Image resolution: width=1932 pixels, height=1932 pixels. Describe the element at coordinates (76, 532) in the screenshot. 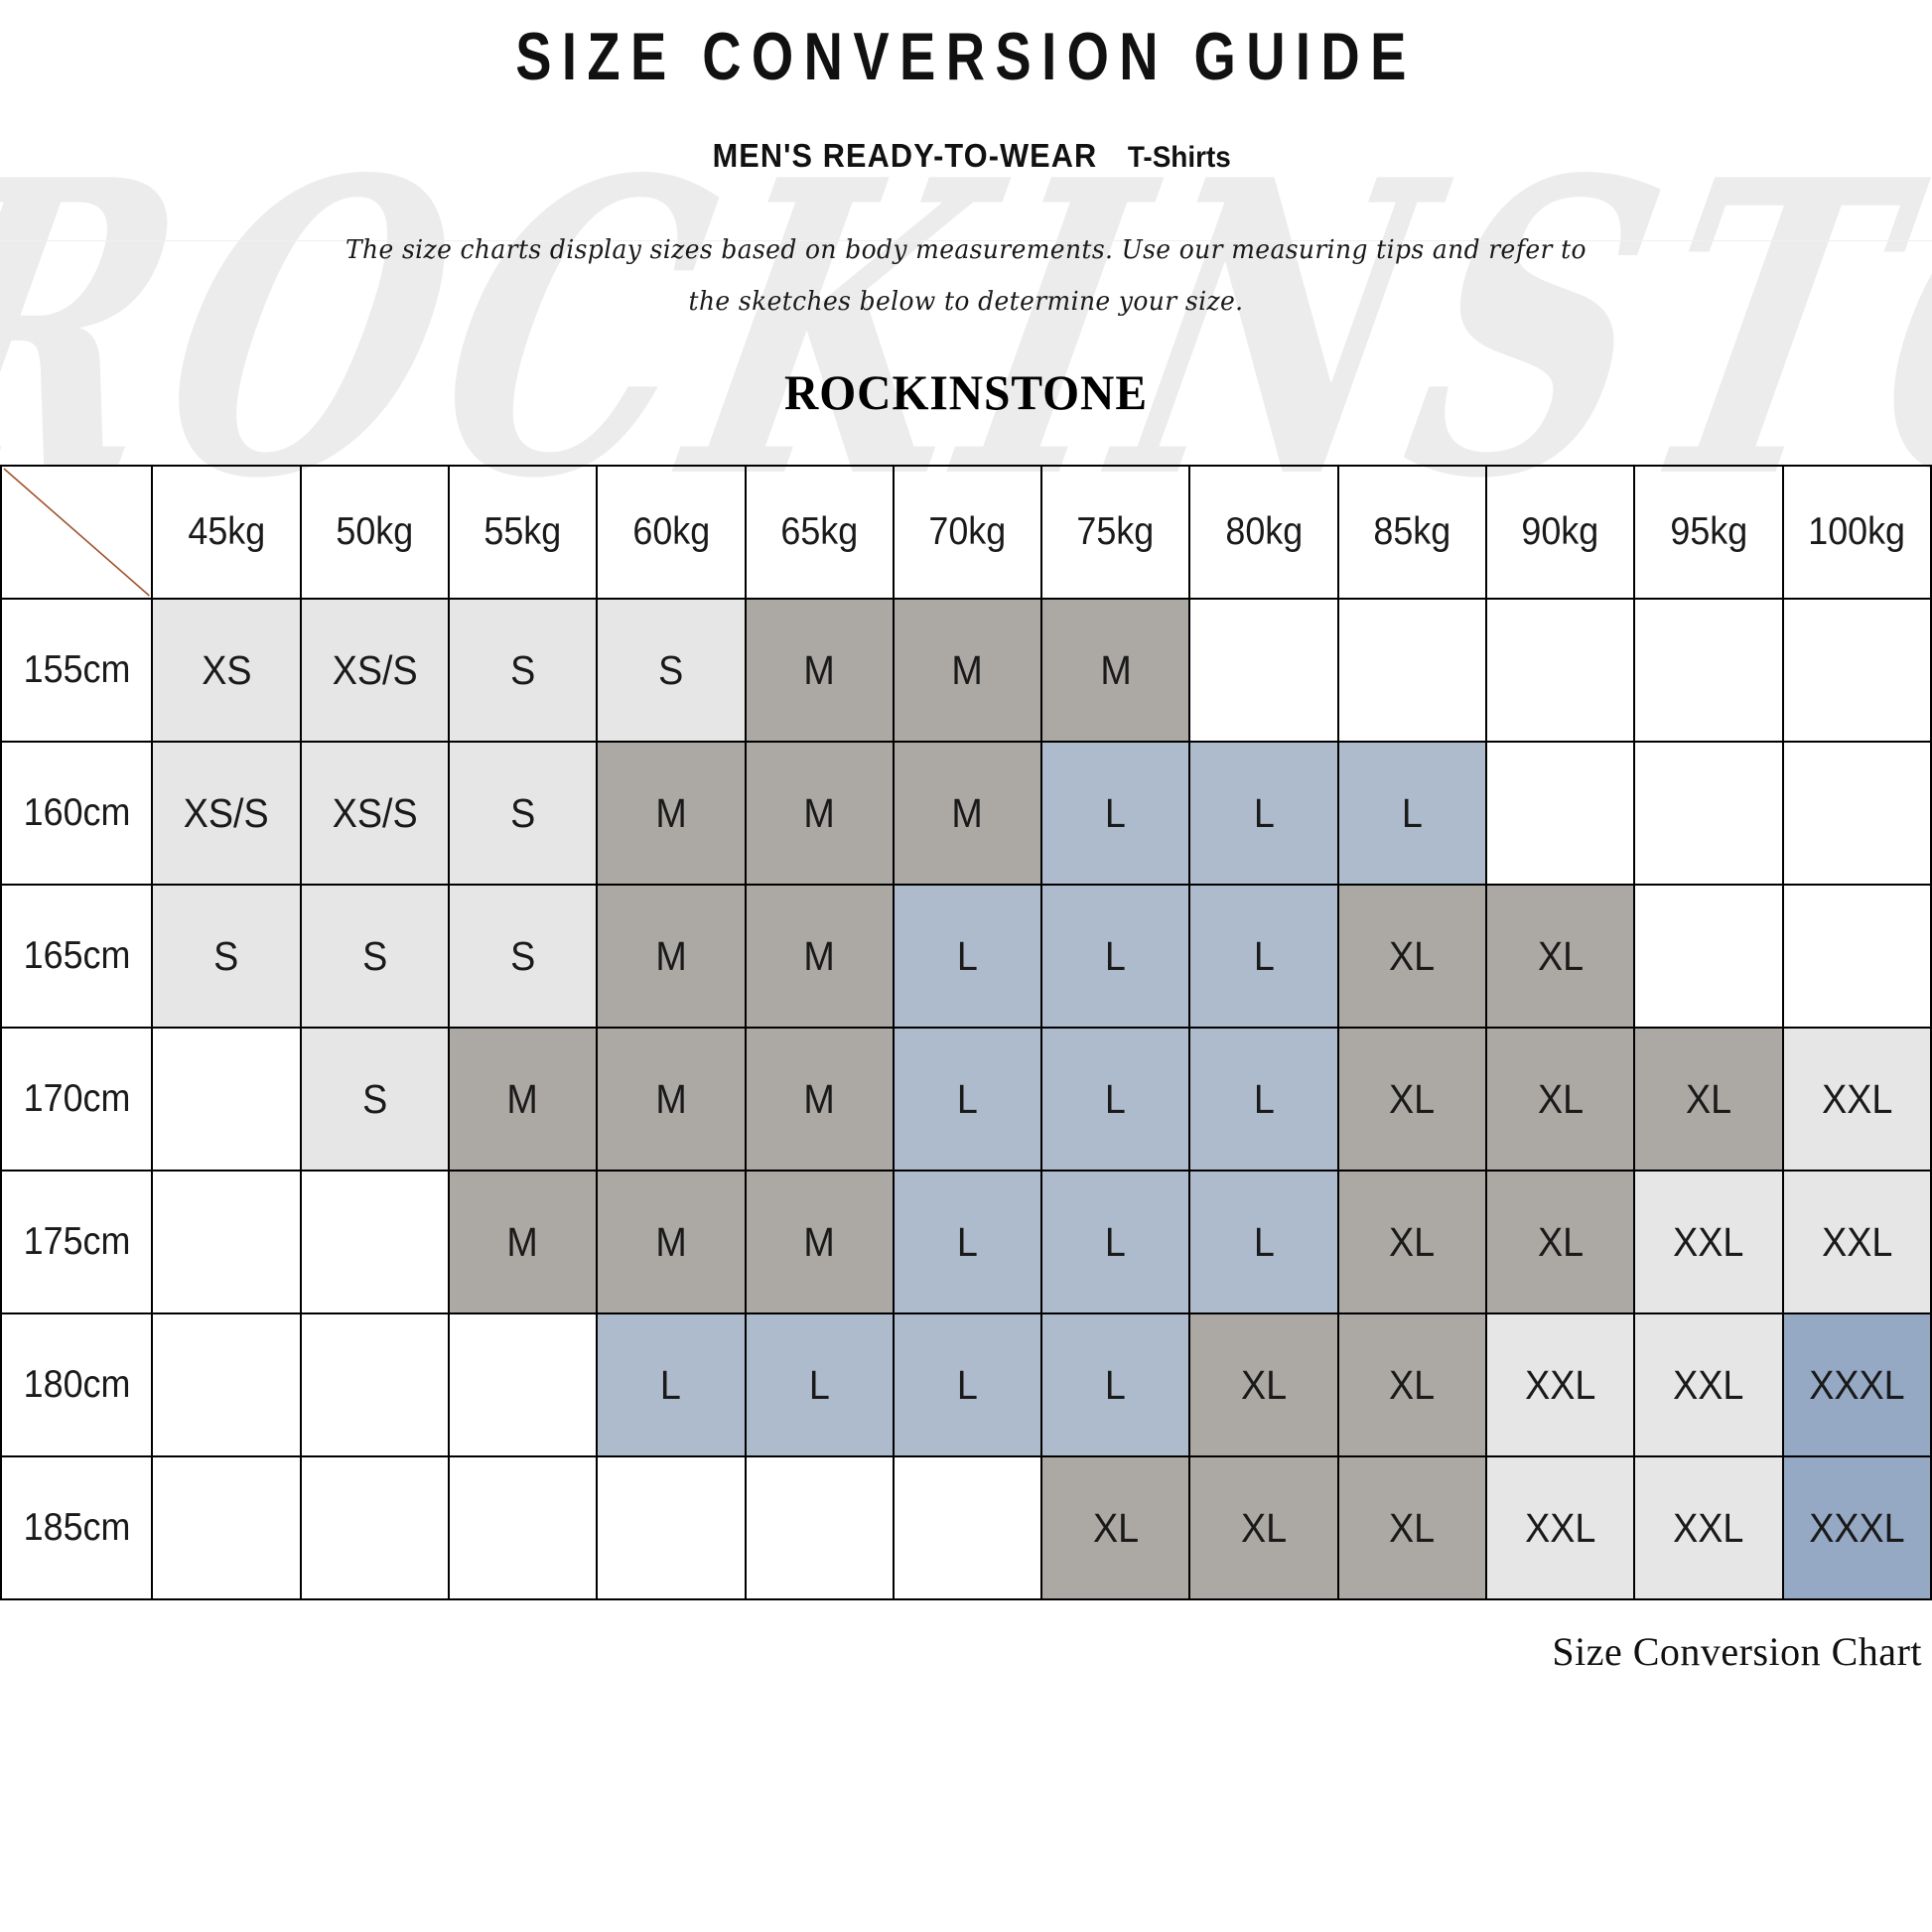

I see `diagonal-divider-icon` at that location.